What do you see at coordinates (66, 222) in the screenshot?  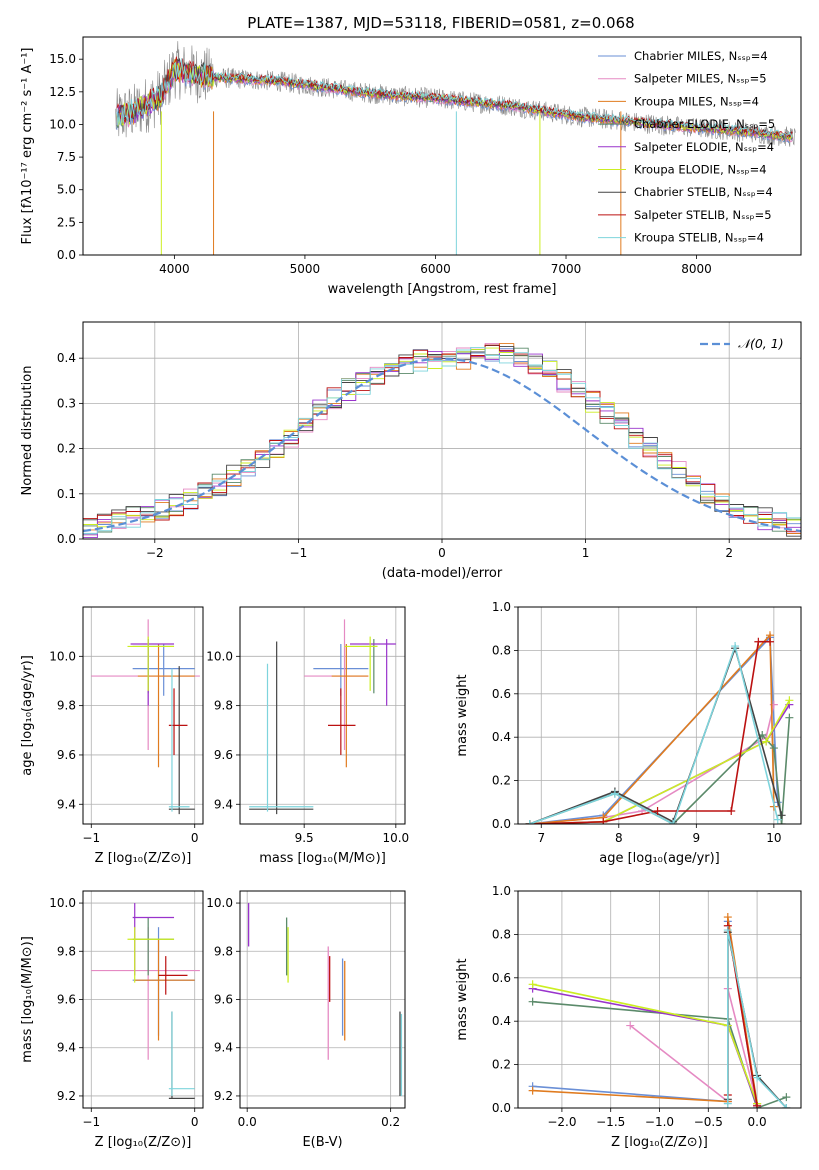 I see `y-tick-label: 2.5` at bounding box center [66, 222].